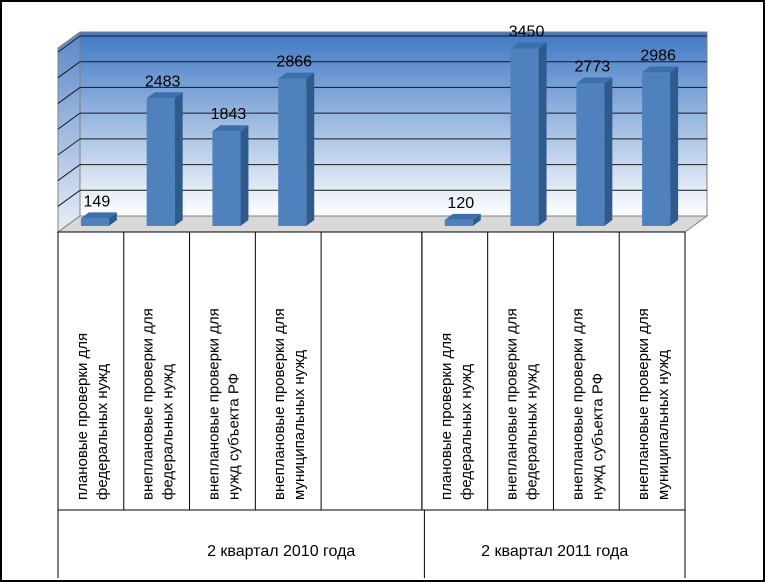 This screenshot has width=765, height=582. What do you see at coordinates (281, 551) in the screenshot?
I see `group-label: 2 квартал 2010 года` at bounding box center [281, 551].